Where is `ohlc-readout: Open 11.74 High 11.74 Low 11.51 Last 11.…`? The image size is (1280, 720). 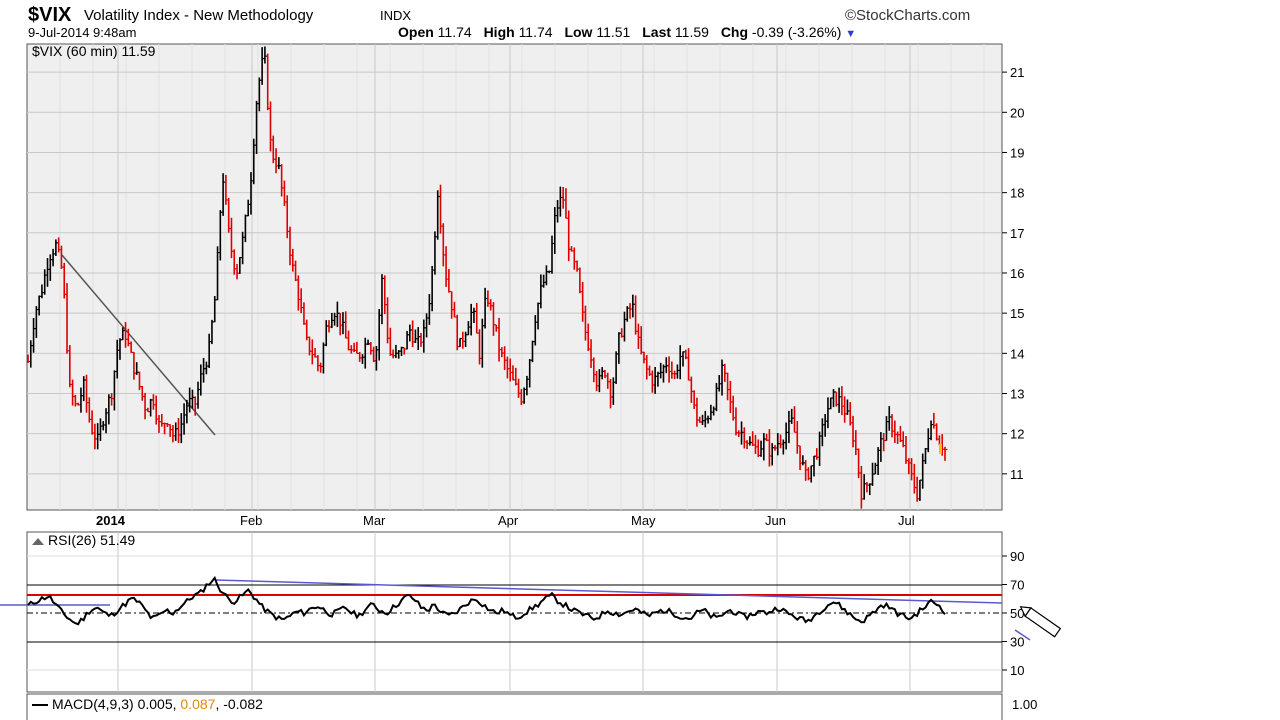
ohlc-readout: Open 11.74 High 11.74 Low 11.51 Last 11.… is located at coordinates (627, 32).